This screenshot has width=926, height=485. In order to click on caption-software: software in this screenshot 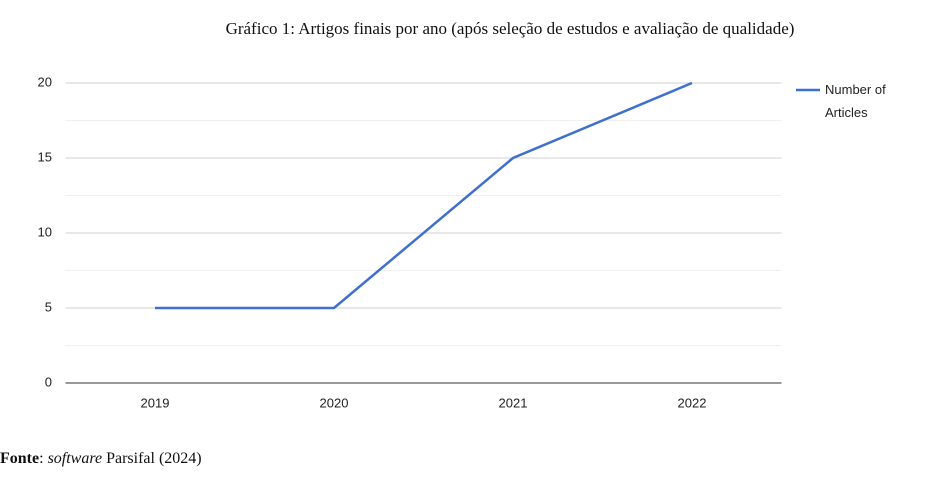, I will do `click(75, 458)`.